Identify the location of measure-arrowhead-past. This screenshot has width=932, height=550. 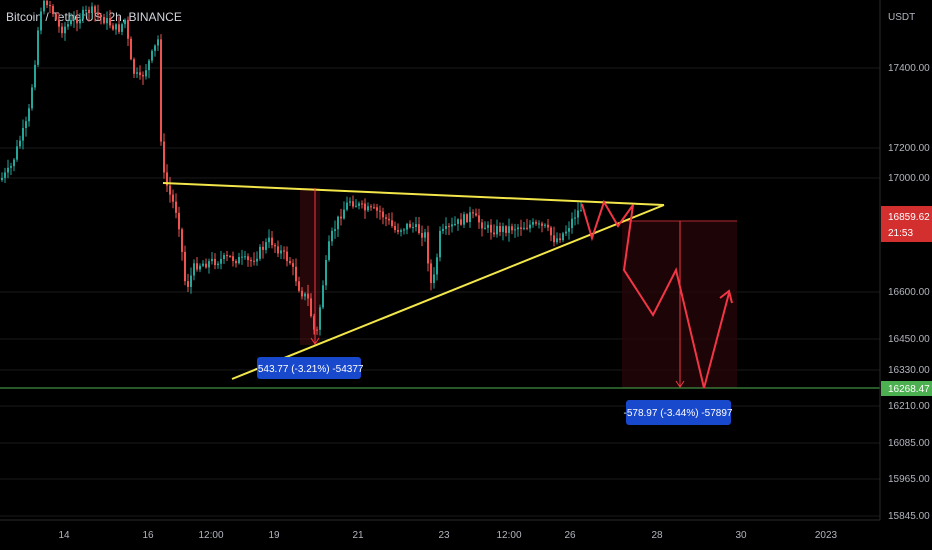
(315, 341).